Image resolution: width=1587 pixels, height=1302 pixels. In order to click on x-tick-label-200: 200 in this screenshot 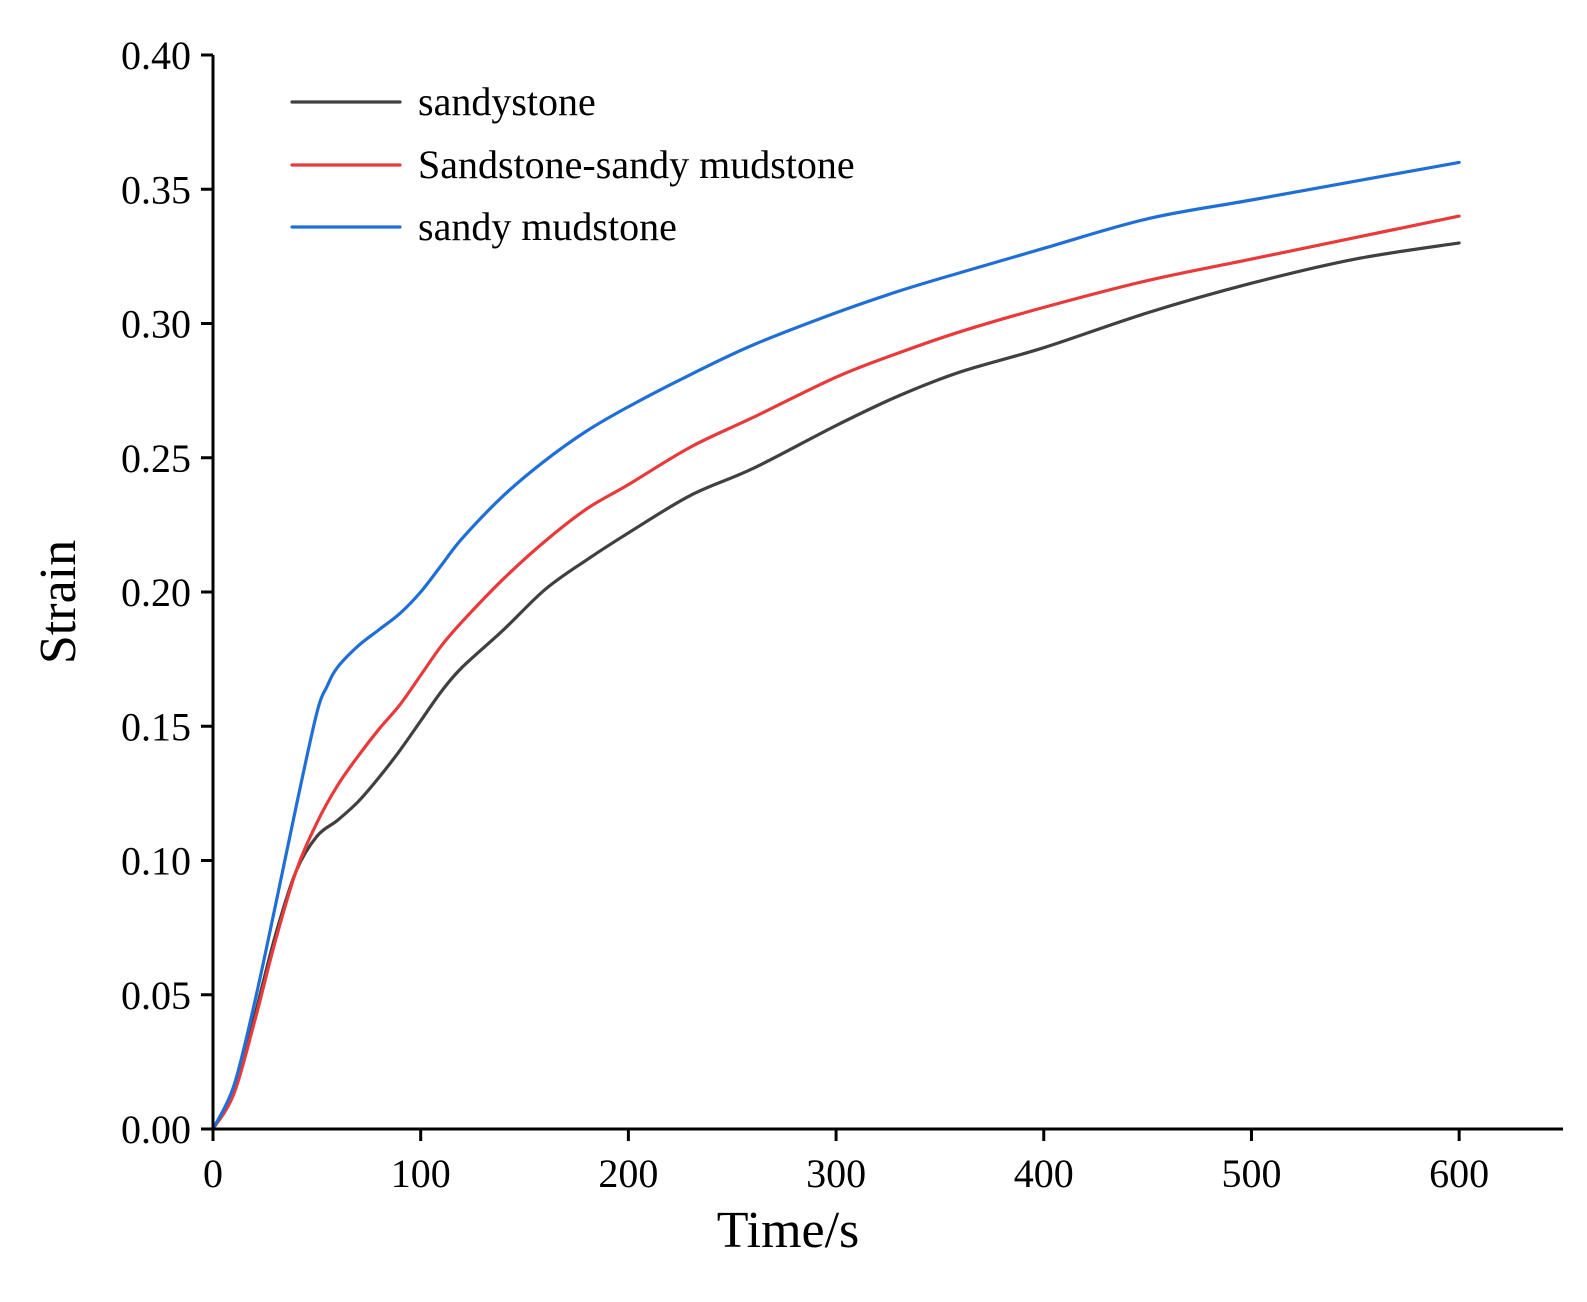, I will do `click(628, 1173)`.